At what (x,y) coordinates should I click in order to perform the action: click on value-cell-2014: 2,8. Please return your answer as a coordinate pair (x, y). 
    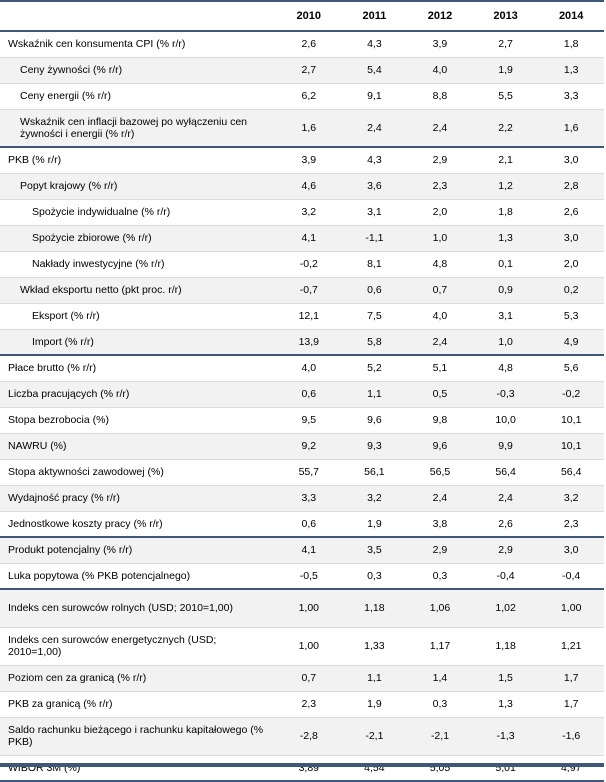
    Looking at the image, I should click on (571, 186).